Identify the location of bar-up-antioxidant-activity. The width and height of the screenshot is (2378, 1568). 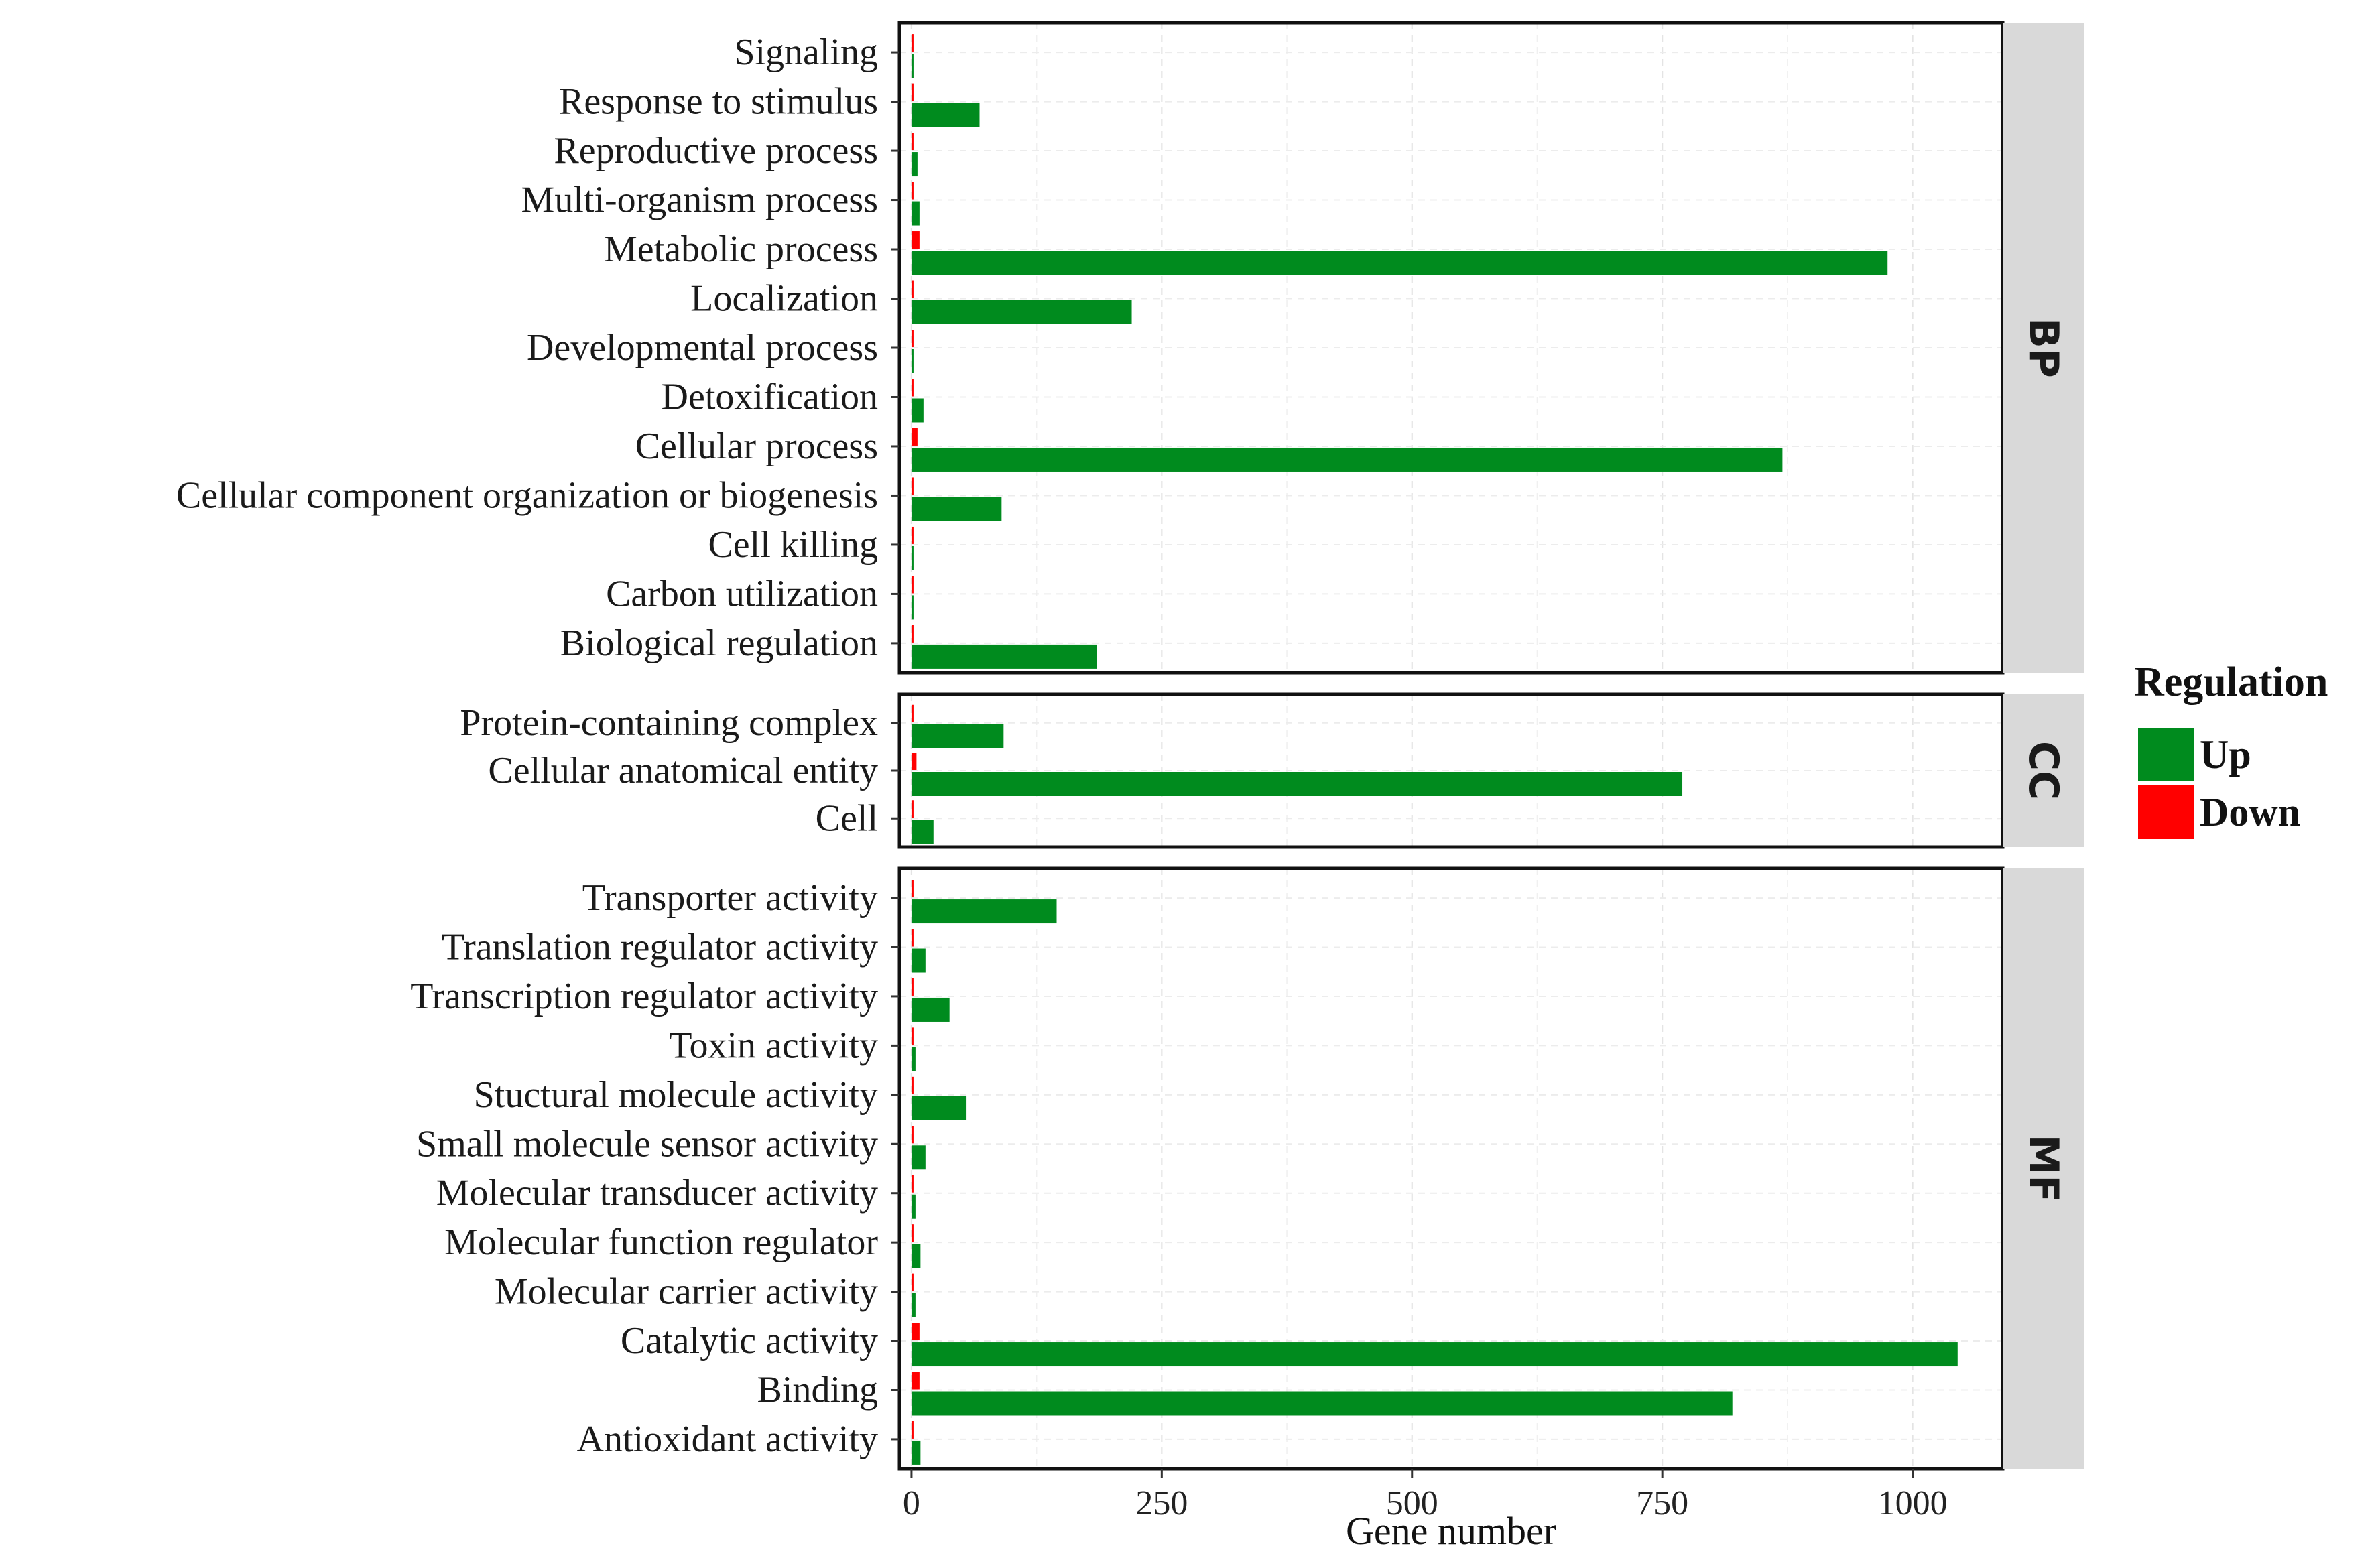
(916, 1452).